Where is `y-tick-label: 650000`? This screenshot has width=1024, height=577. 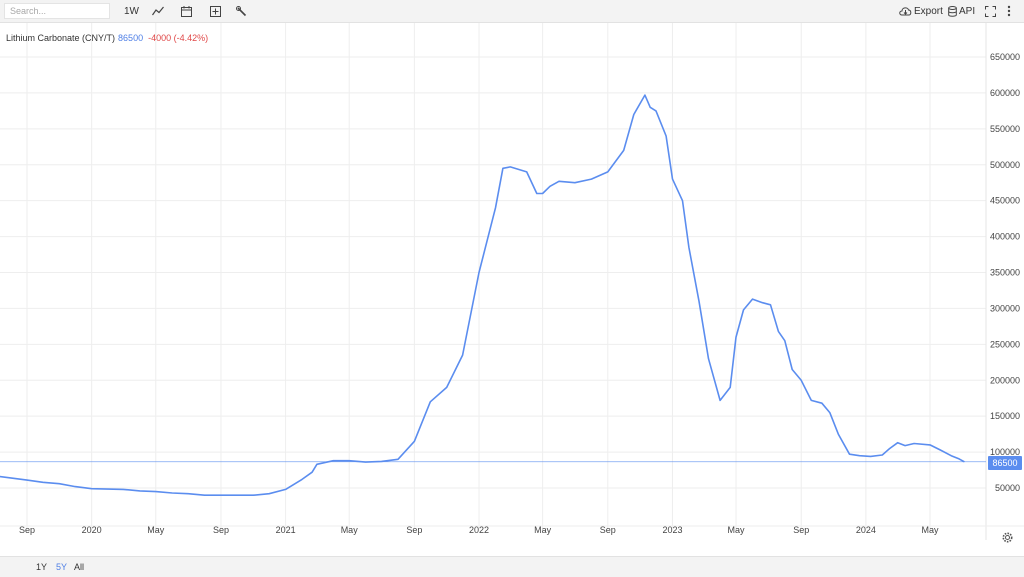 y-tick-label: 650000 is located at coordinates (1005, 57).